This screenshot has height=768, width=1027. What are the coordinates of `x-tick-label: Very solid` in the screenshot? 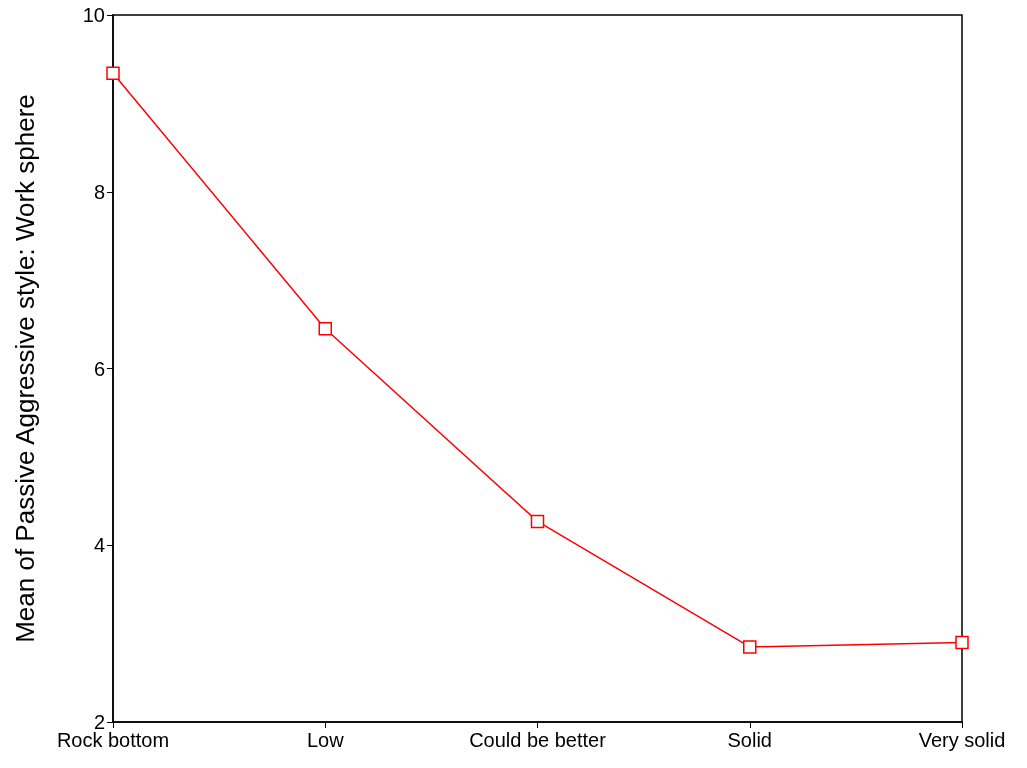 It's located at (962, 740).